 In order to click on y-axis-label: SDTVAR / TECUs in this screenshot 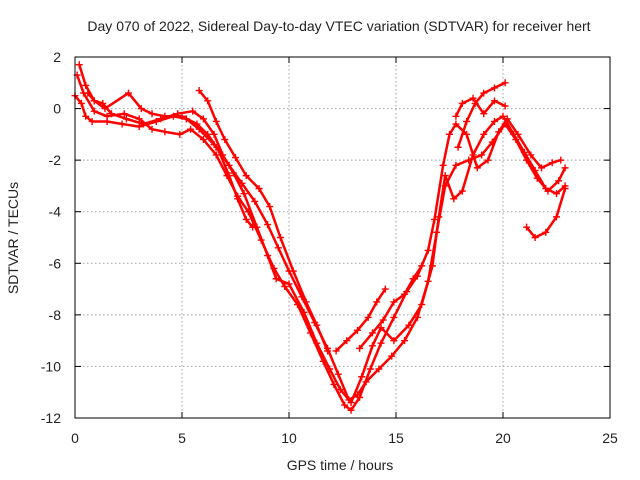, I will do `click(13, 238)`.